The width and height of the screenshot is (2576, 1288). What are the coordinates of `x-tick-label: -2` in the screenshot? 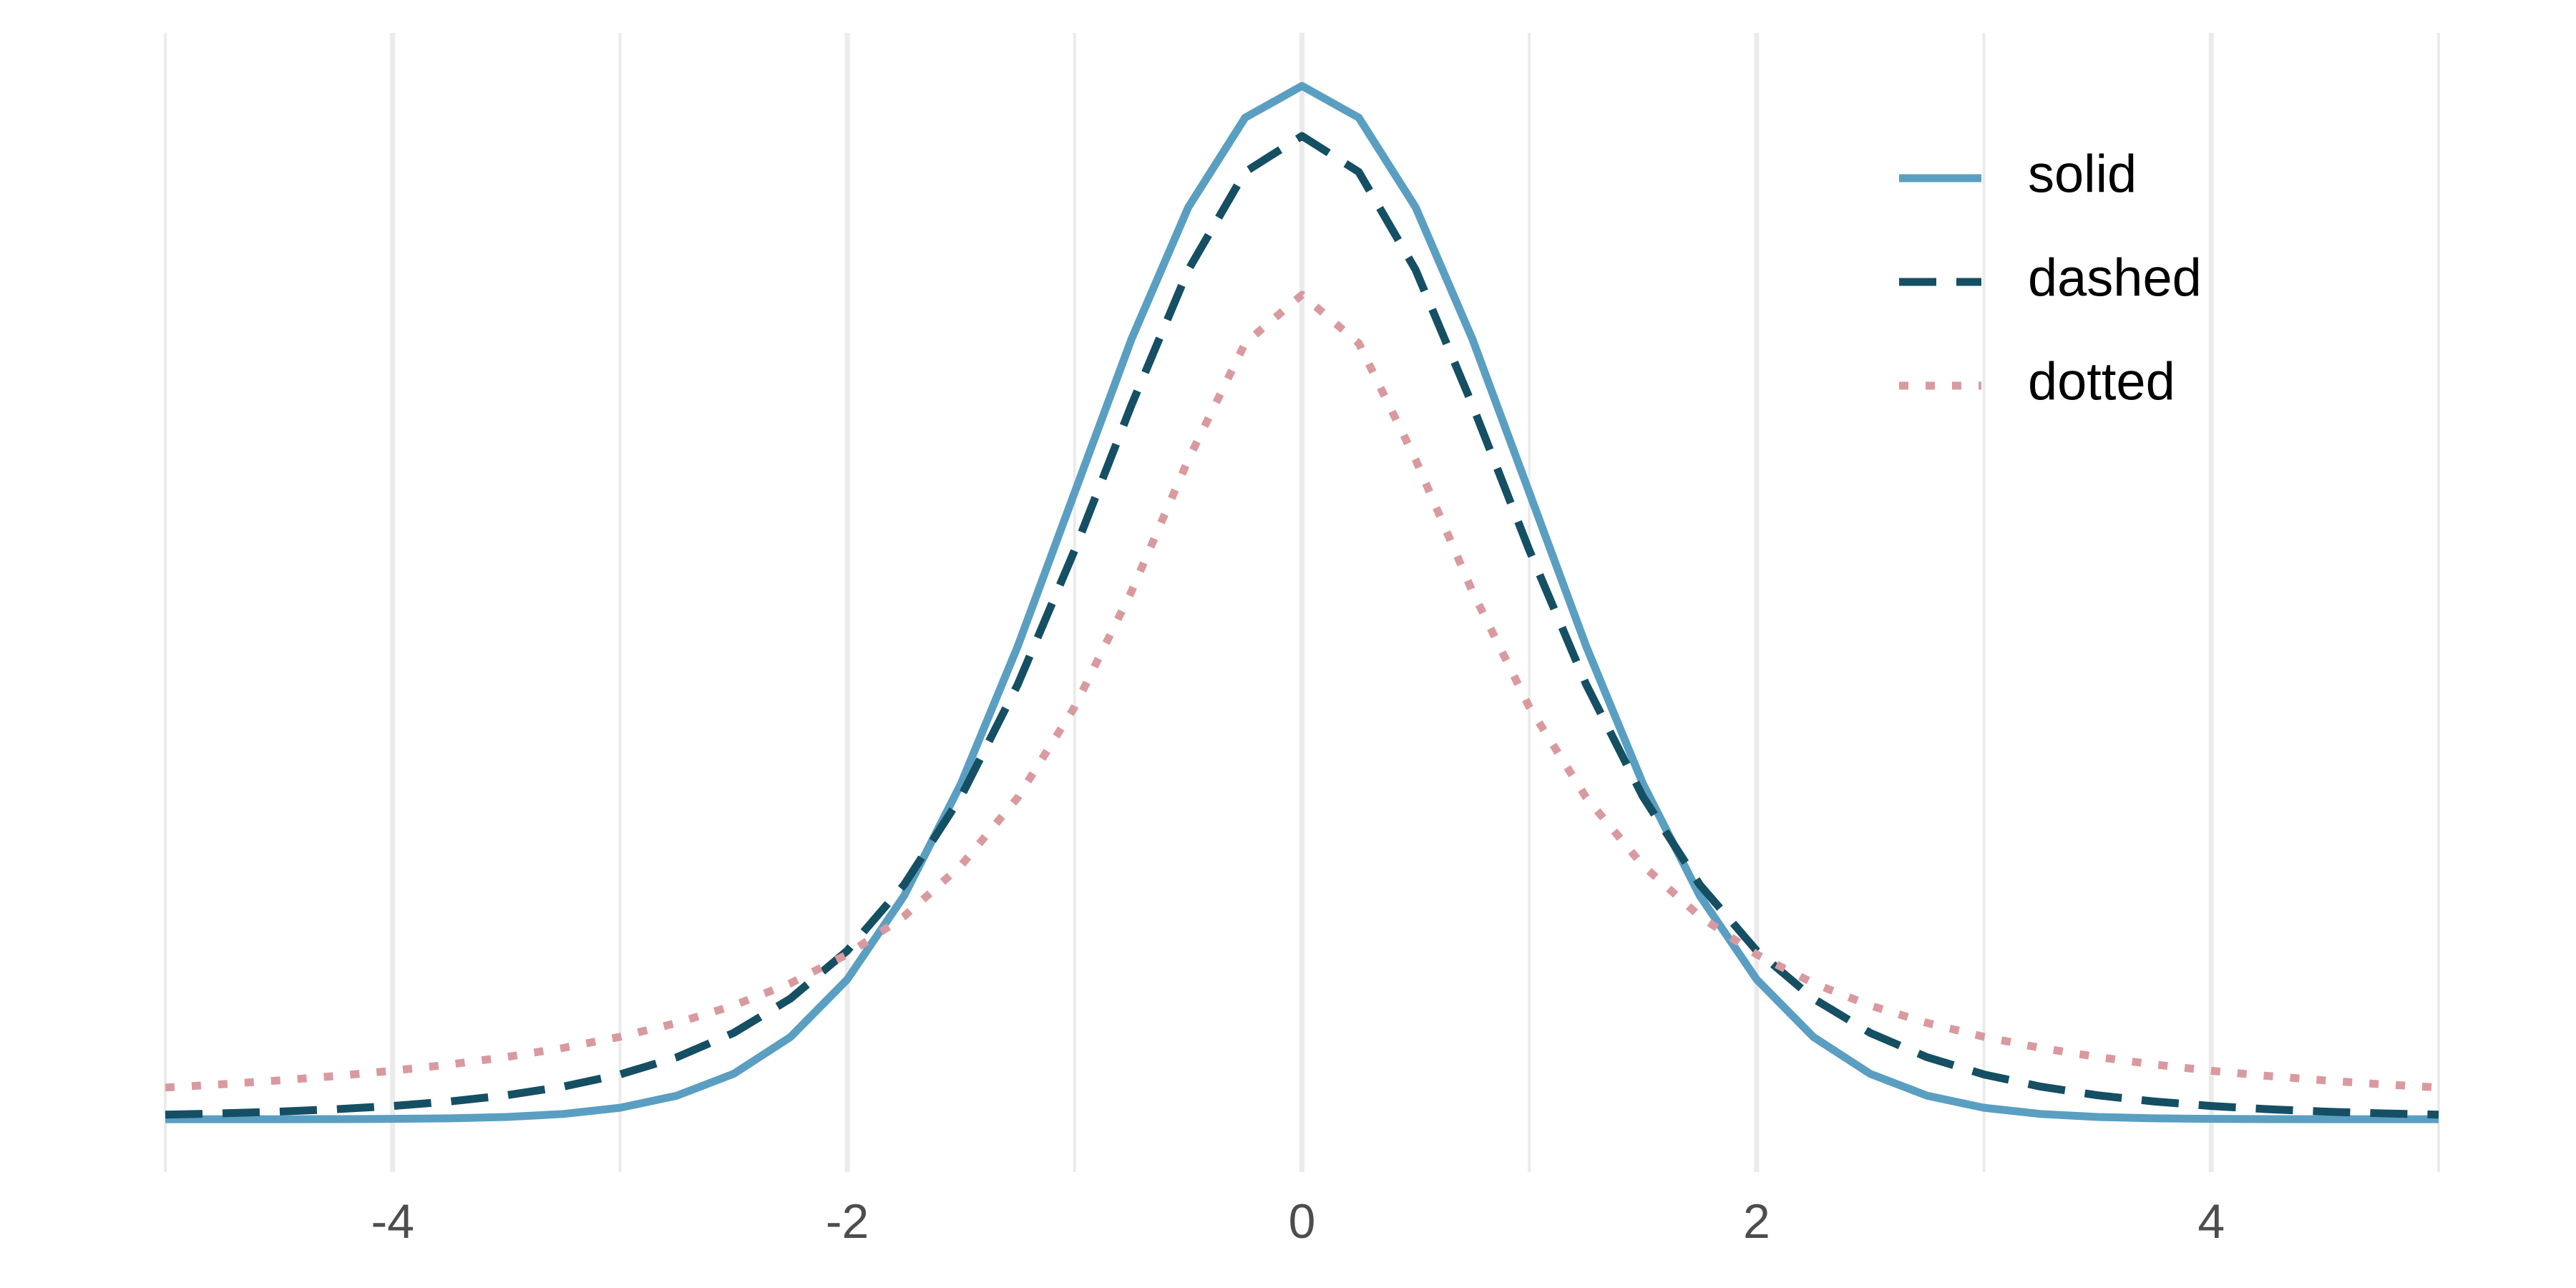 It's located at (847, 1221).